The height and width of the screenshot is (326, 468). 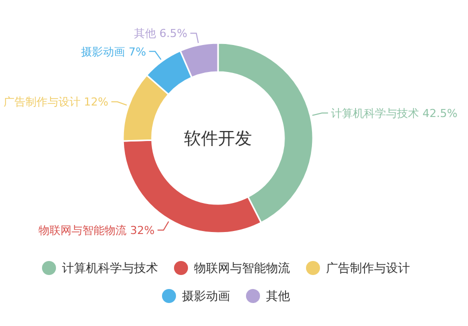 What do you see at coordinates (161, 33) in the screenshot?
I see `category-label: 其他 6.5%` at bounding box center [161, 33].